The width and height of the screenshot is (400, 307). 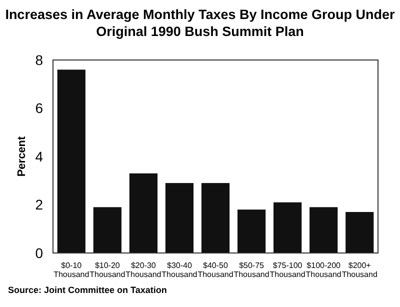 What do you see at coordinates (22, 156) in the screenshot?
I see `y-axis-title: Percent` at bounding box center [22, 156].